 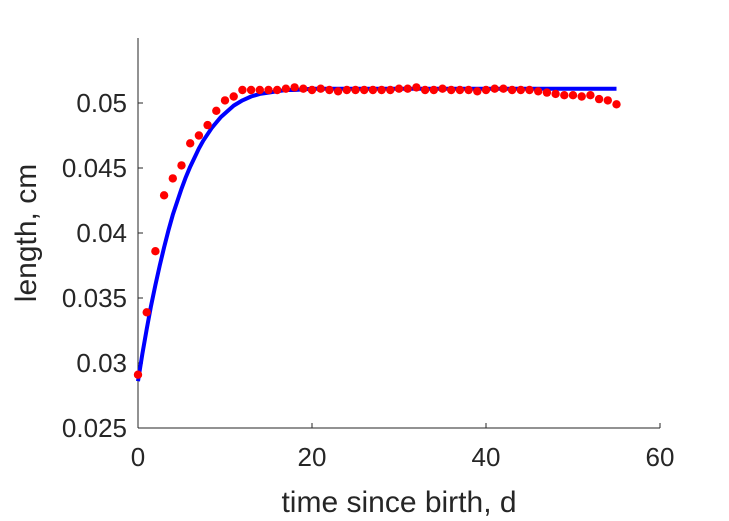 What do you see at coordinates (94, 168) in the screenshot?
I see `y-tick-label: 0.045` at bounding box center [94, 168].